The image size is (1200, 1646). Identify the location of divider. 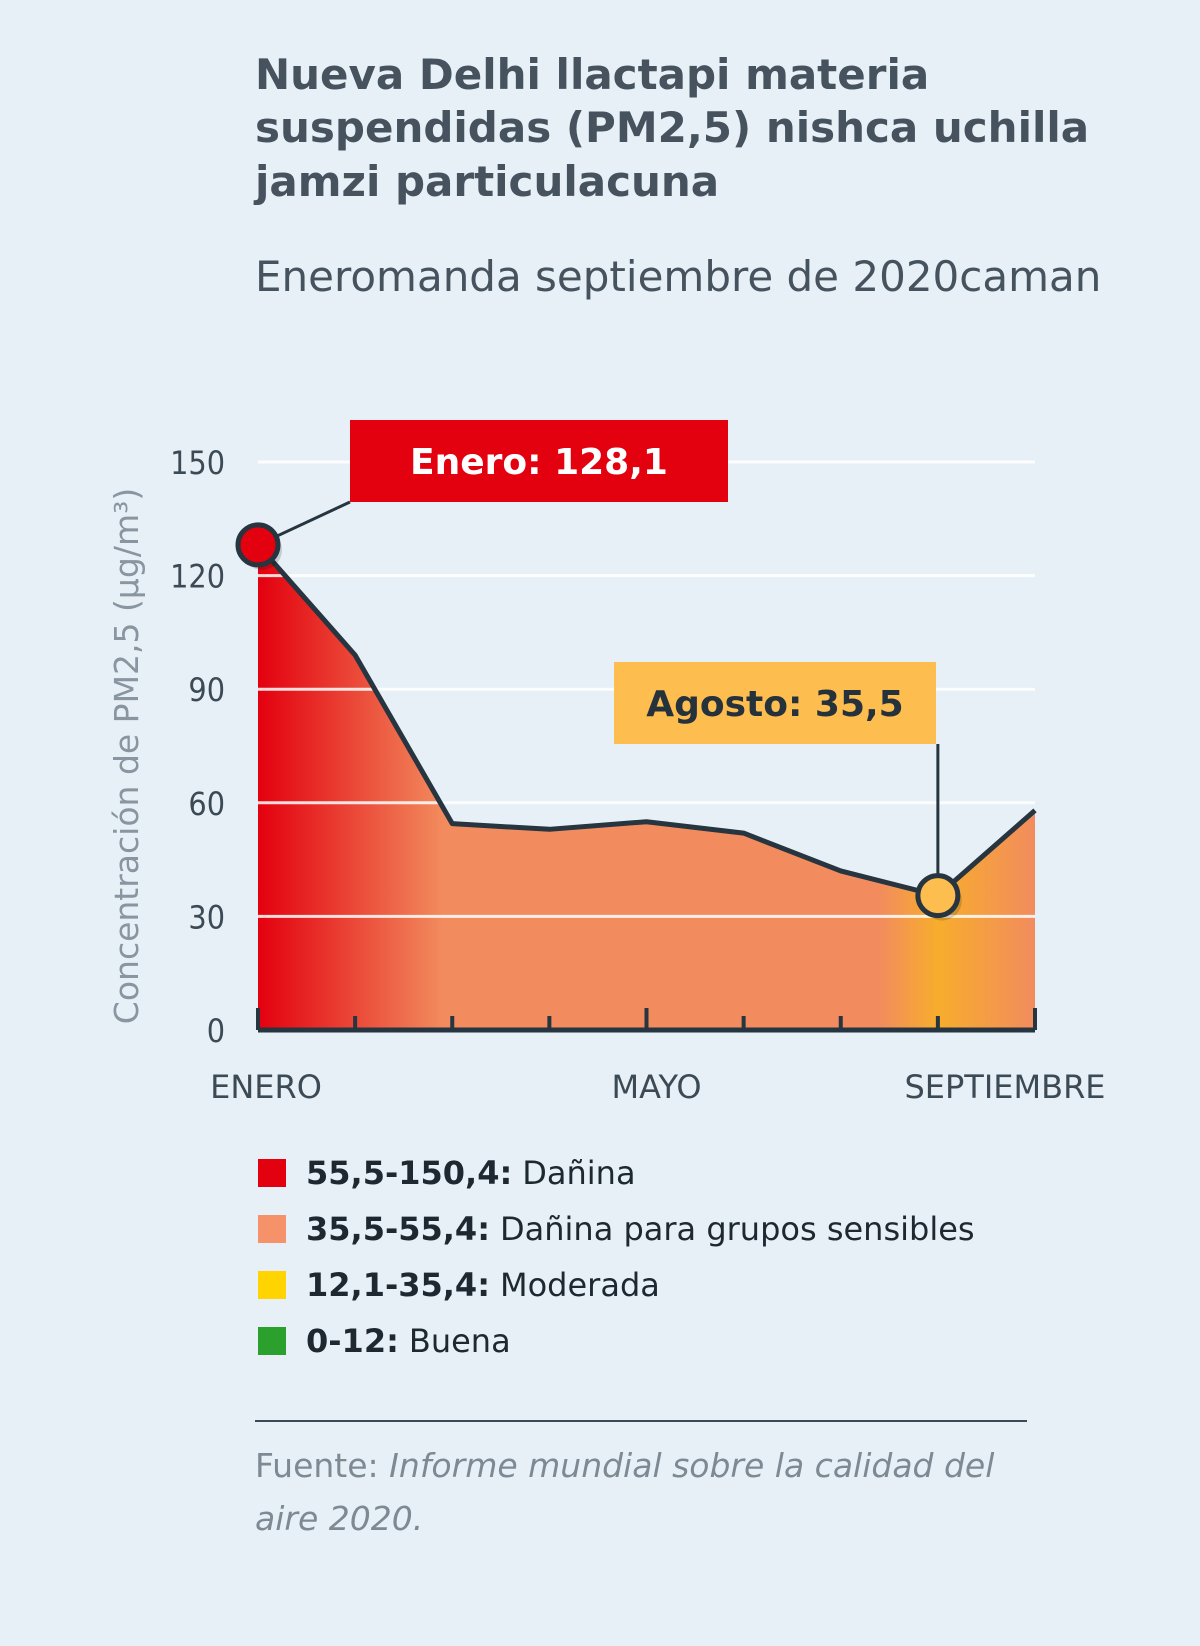
(641, 1421).